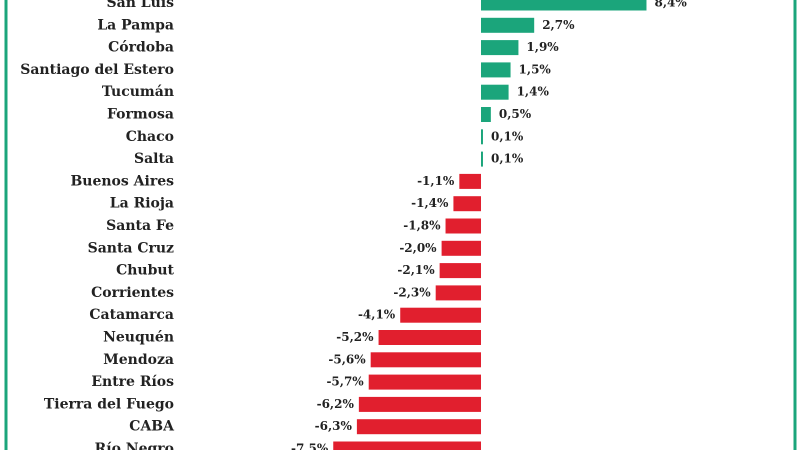 Image resolution: width=800 pixels, height=450 pixels. I want to click on category-label: Buenos Aires, so click(122, 181).